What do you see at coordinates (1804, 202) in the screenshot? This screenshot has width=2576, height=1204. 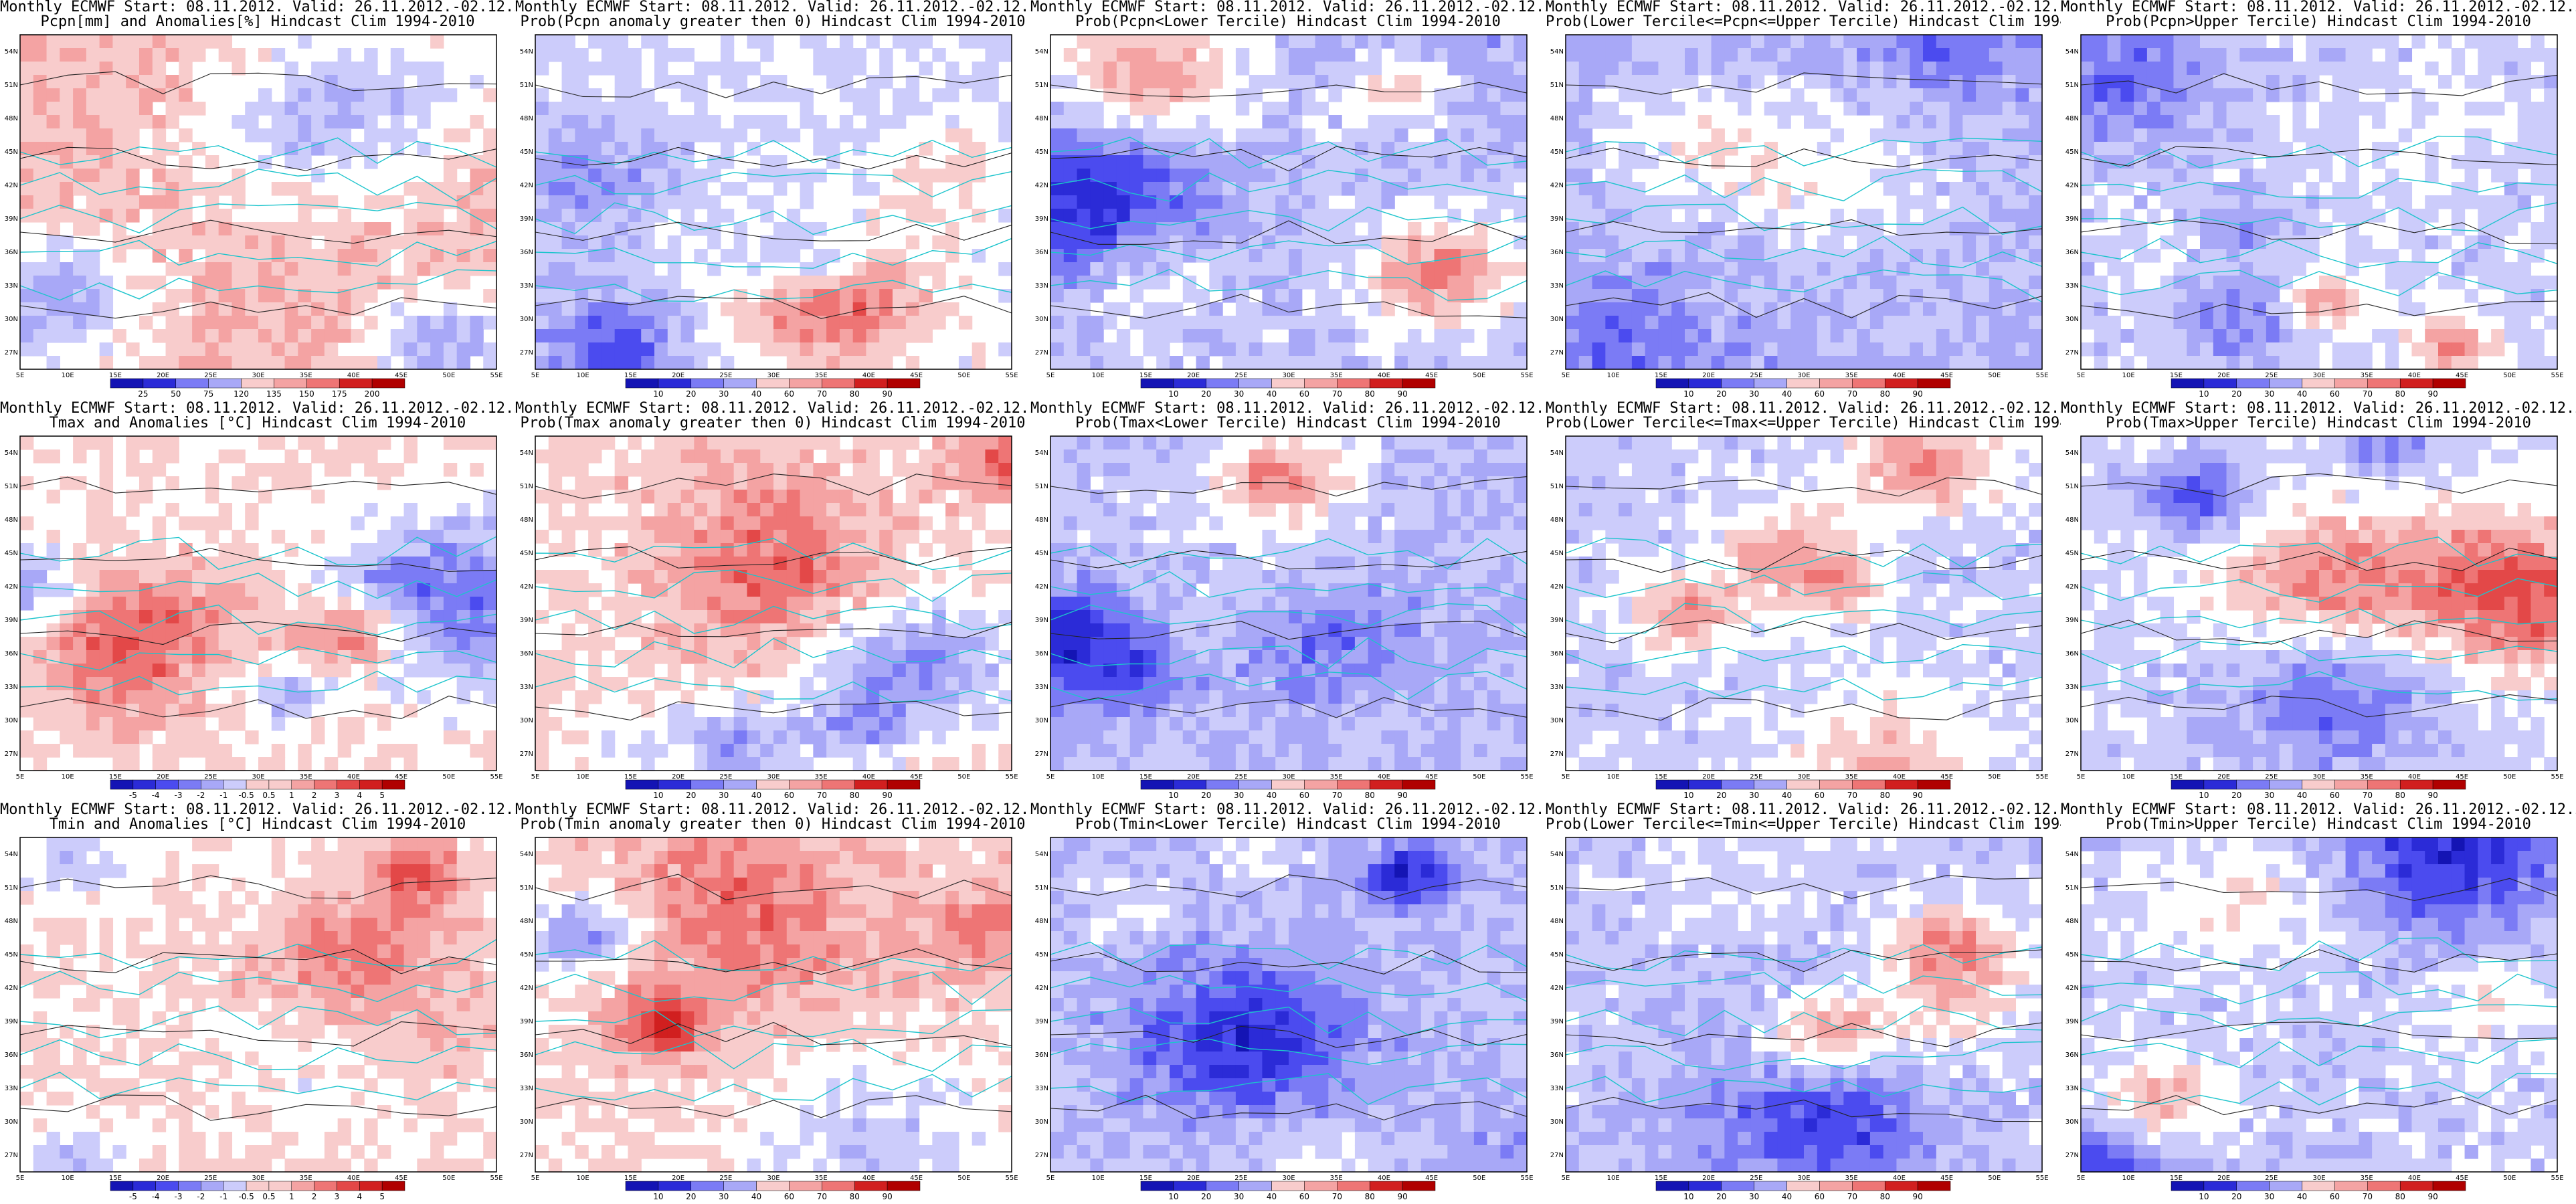 I see `map-frame` at bounding box center [1804, 202].